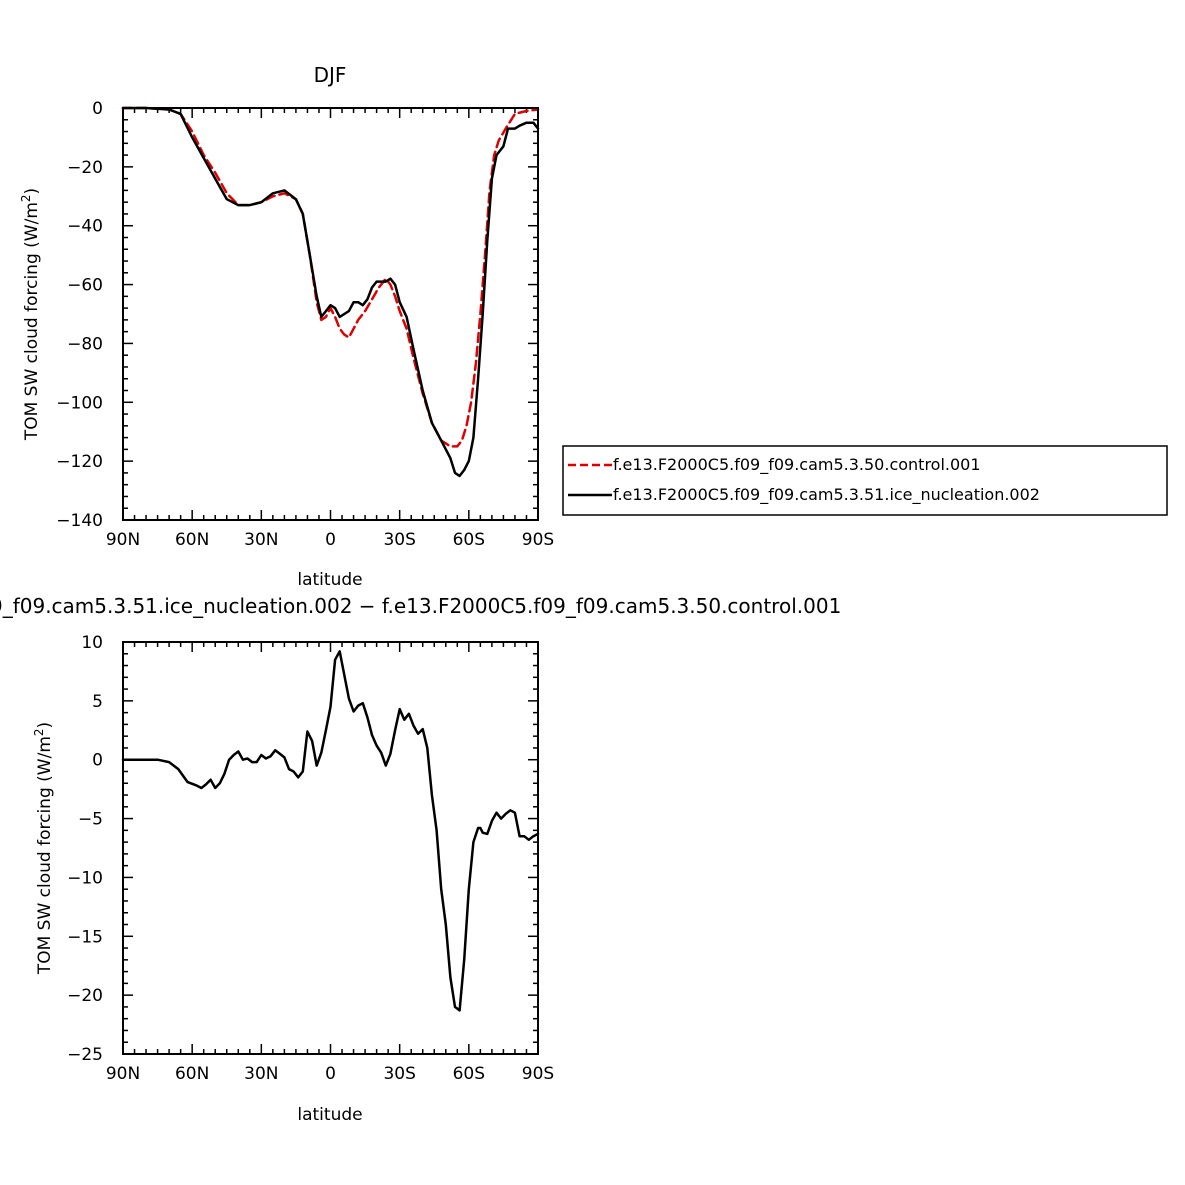 Image resolution: width=1185 pixels, height=1185 pixels. Describe the element at coordinates (32, 321) in the screenshot. I see `top-y-axis-label-main: TOM SW cloud forcing (W/m` at that location.